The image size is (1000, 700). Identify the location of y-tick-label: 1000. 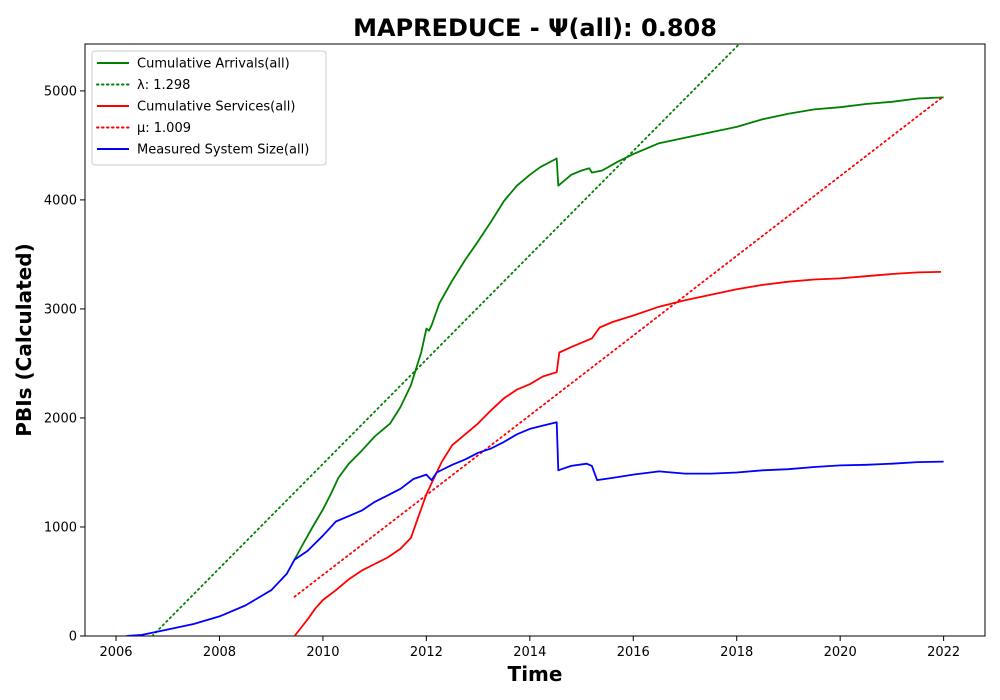
(60, 527).